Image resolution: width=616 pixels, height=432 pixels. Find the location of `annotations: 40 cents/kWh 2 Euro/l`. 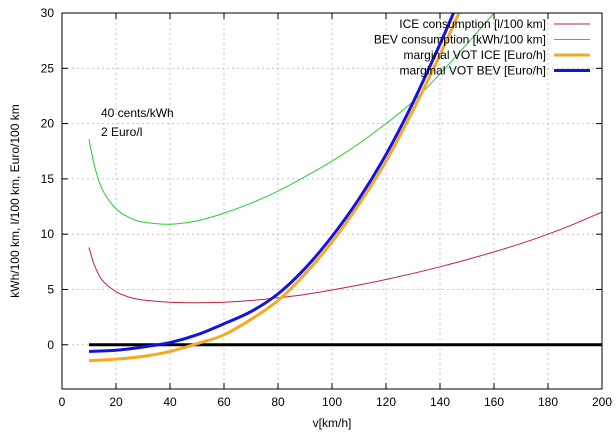

annotations: 40 cents/kWh 2 Euro/l is located at coordinates (137, 122).